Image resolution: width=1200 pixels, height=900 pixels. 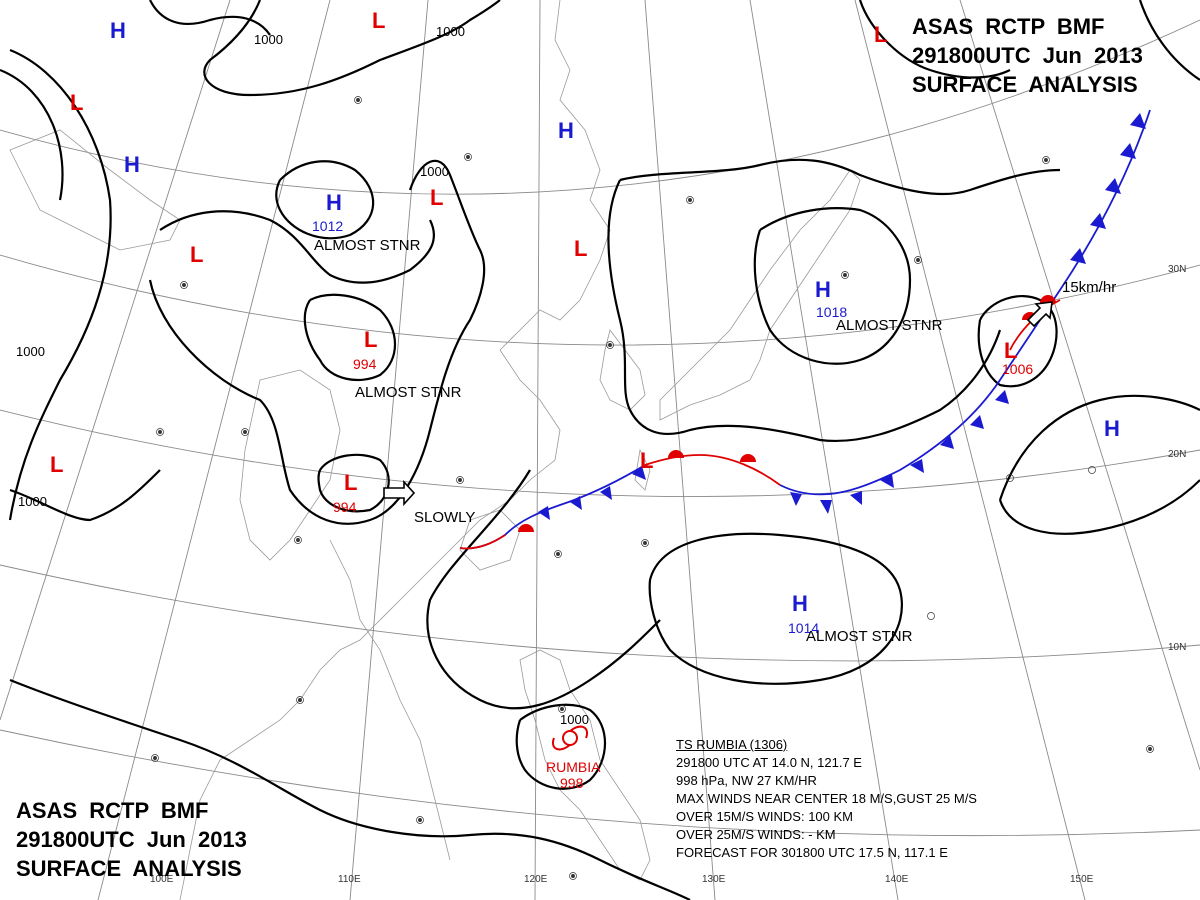 I want to click on high-center-value: 1012, so click(x=327, y=226).